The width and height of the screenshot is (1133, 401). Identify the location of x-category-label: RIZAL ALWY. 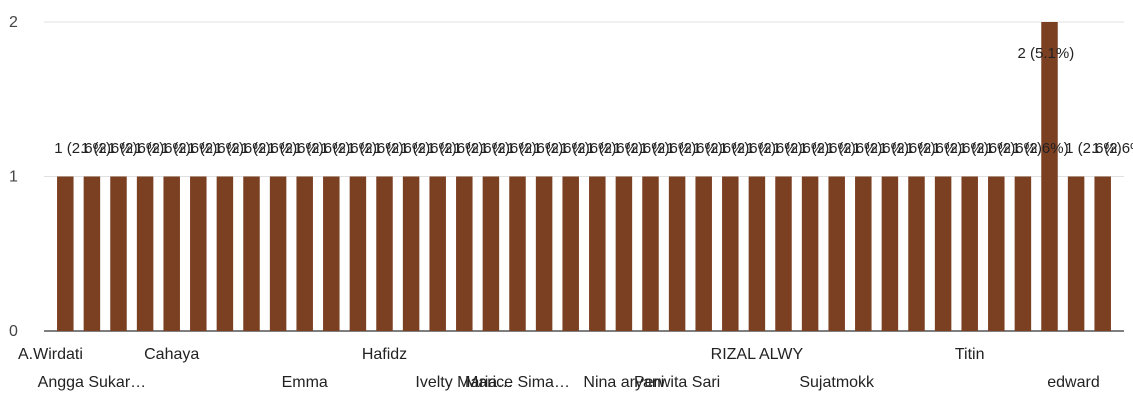
(757, 354).